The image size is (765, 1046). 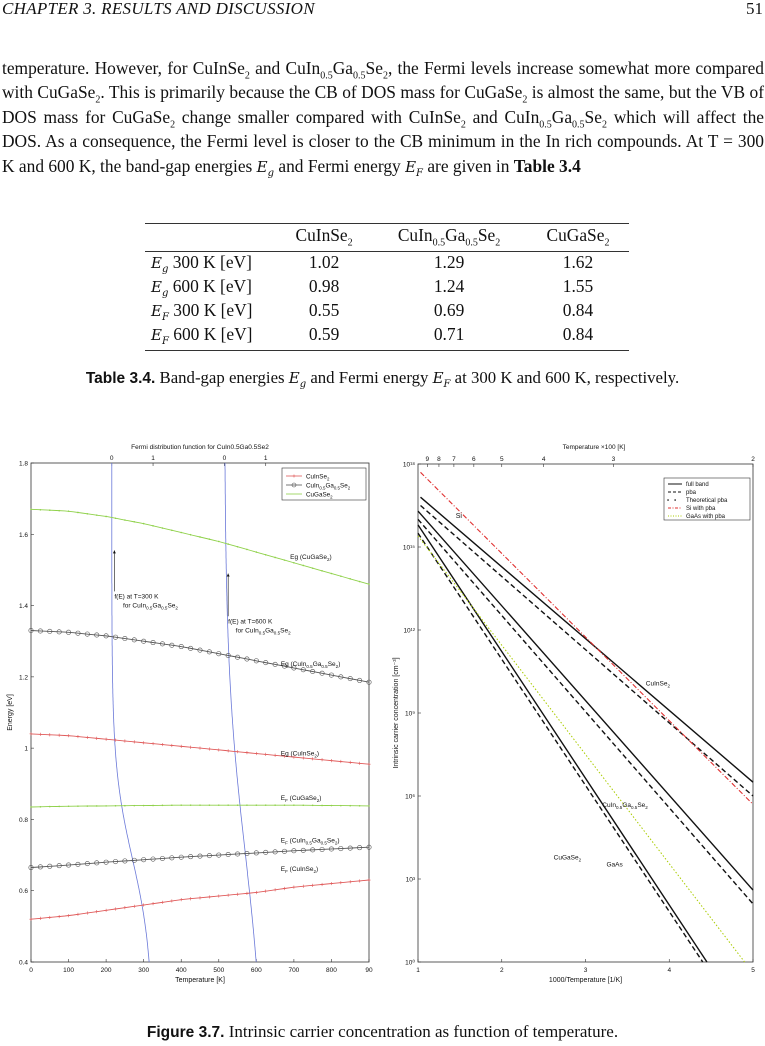 I want to click on top-tick-label: 7, so click(x=454, y=459).